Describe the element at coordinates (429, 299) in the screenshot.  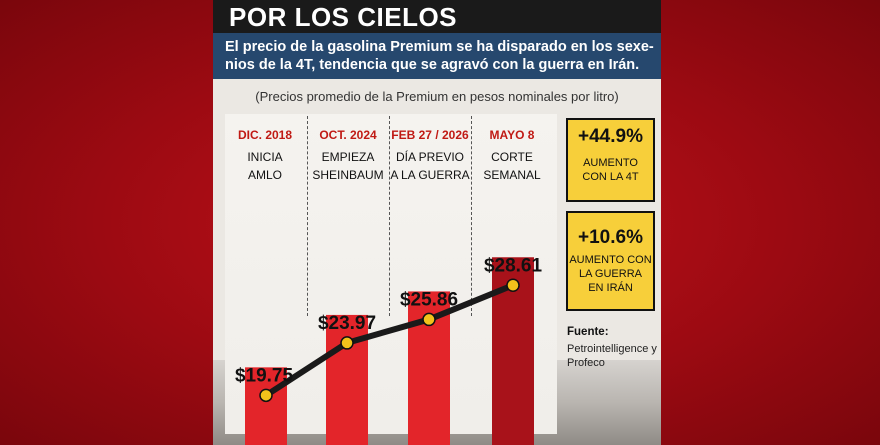
I see `value-label: $25.86` at that location.